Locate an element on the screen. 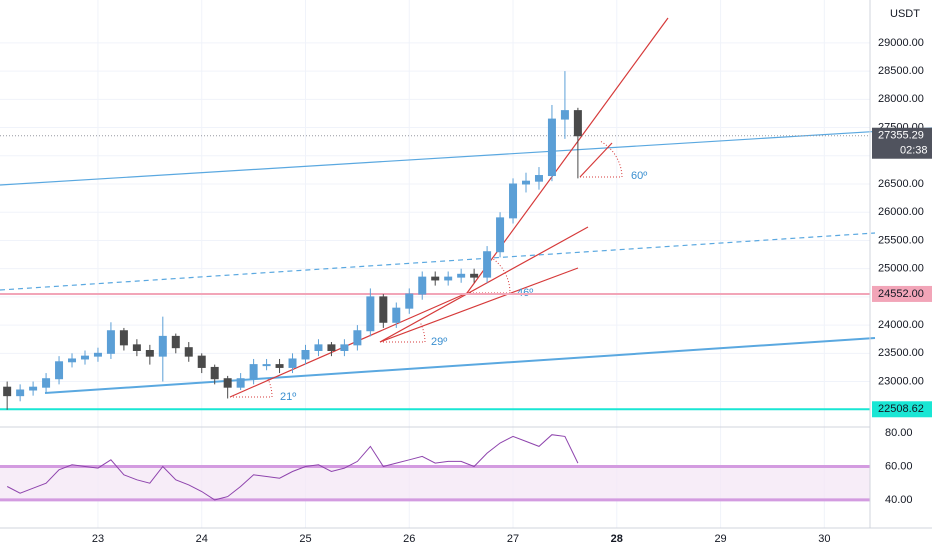  annotation: 46º is located at coordinates (525, 293).